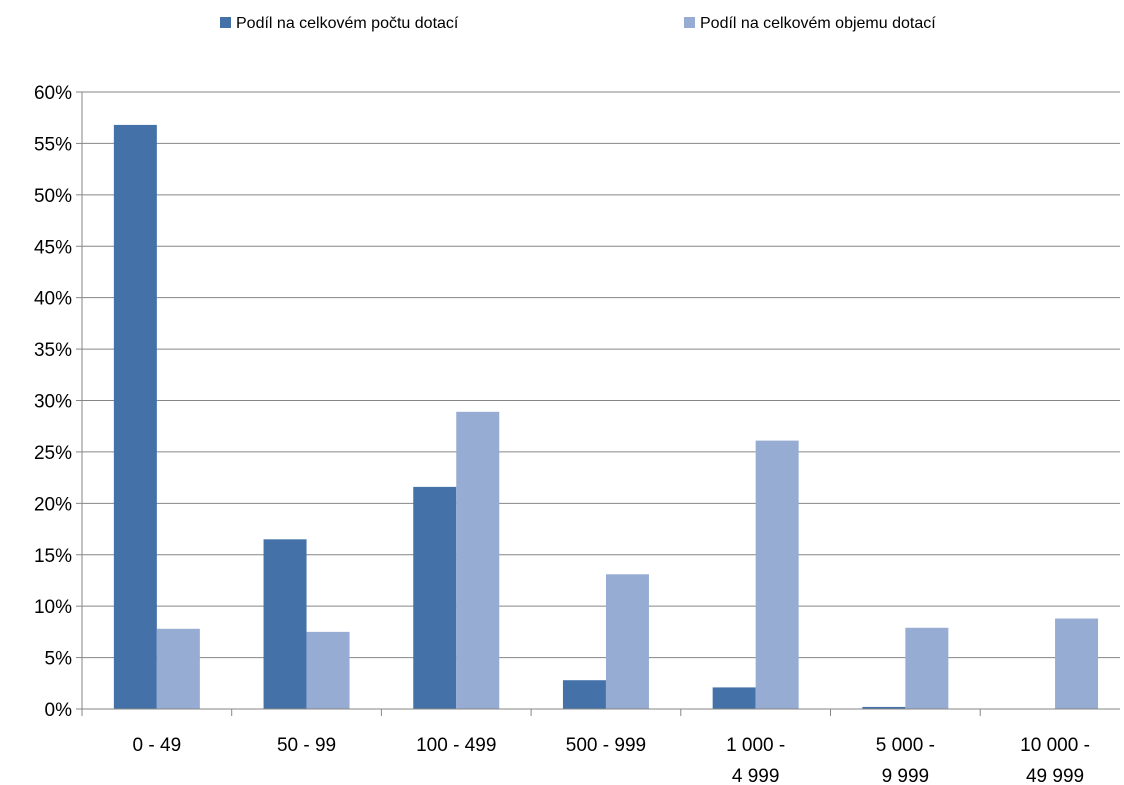 This screenshot has height=785, width=1124. Describe the element at coordinates (1055, 775) in the screenshot. I see `x-tick-label: 49 999` at that location.